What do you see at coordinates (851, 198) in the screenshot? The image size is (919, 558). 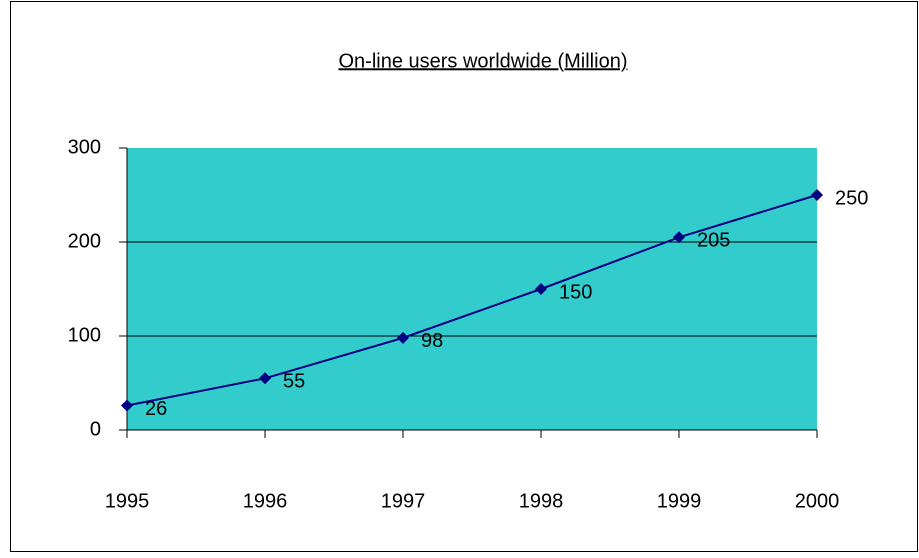 I see `data-label: 250` at bounding box center [851, 198].